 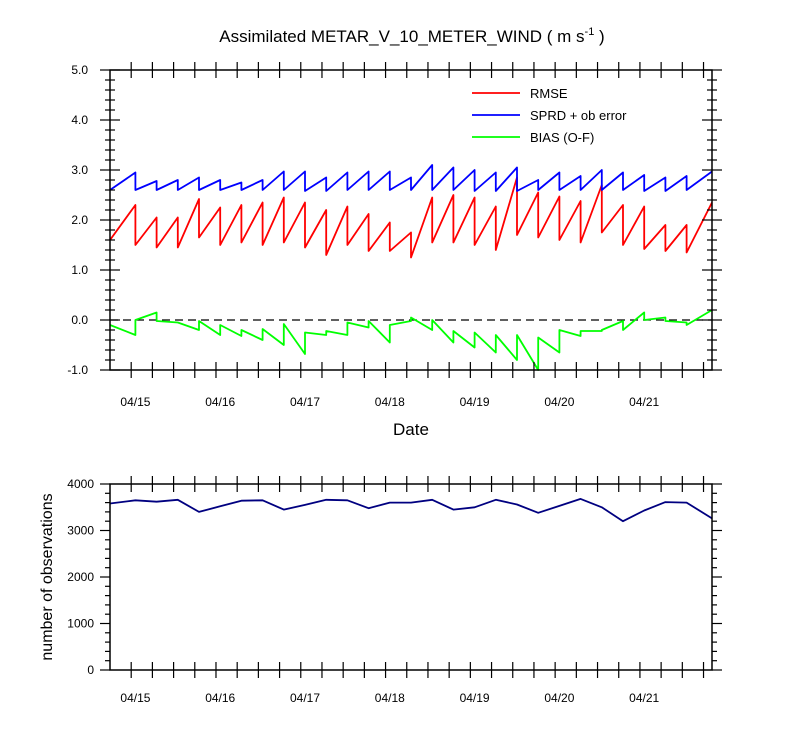 What do you see at coordinates (90, 670) in the screenshot?
I see `y-tick-label: 0` at bounding box center [90, 670].